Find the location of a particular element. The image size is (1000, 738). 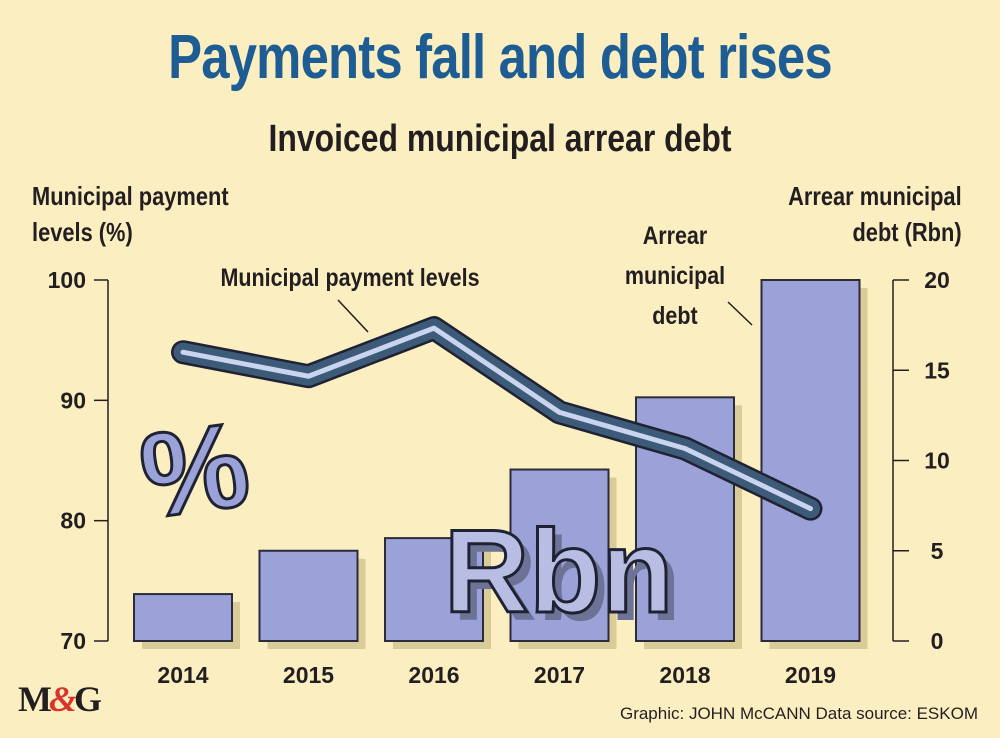

chart-title: Payments fall and debt rises is located at coordinates (500, 57).